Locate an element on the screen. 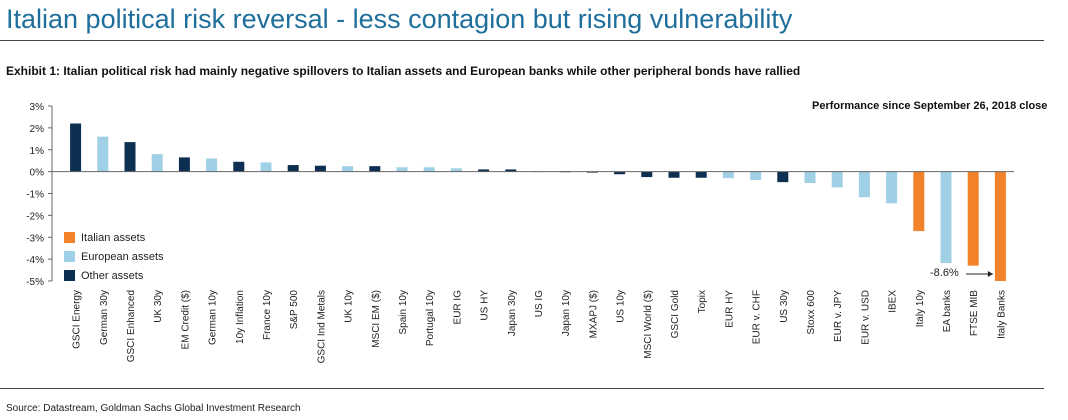 The width and height of the screenshot is (1068, 420). y-tick-label: 1% is located at coordinates (37, 151).